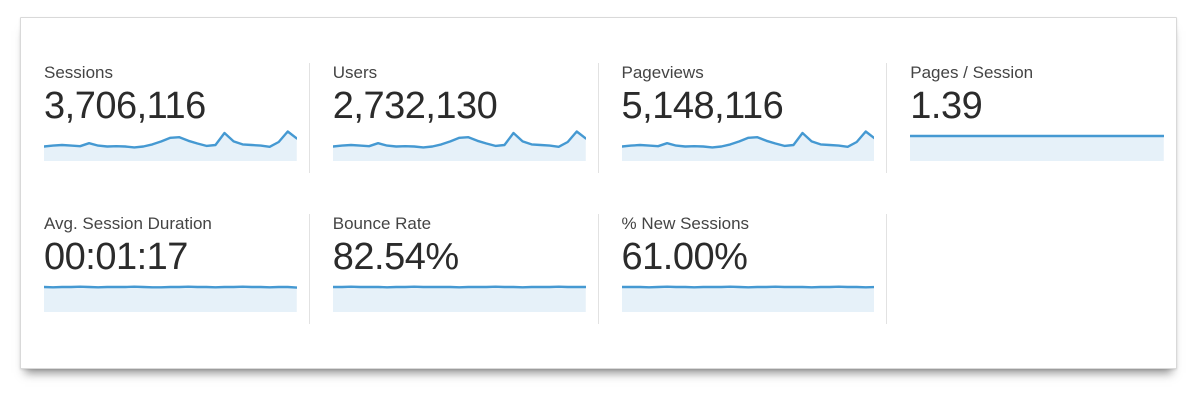  What do you see at coordinates (78, 72) in the screenshot?
I see `metric-label: Sessions` at bounding box center [78, 72].